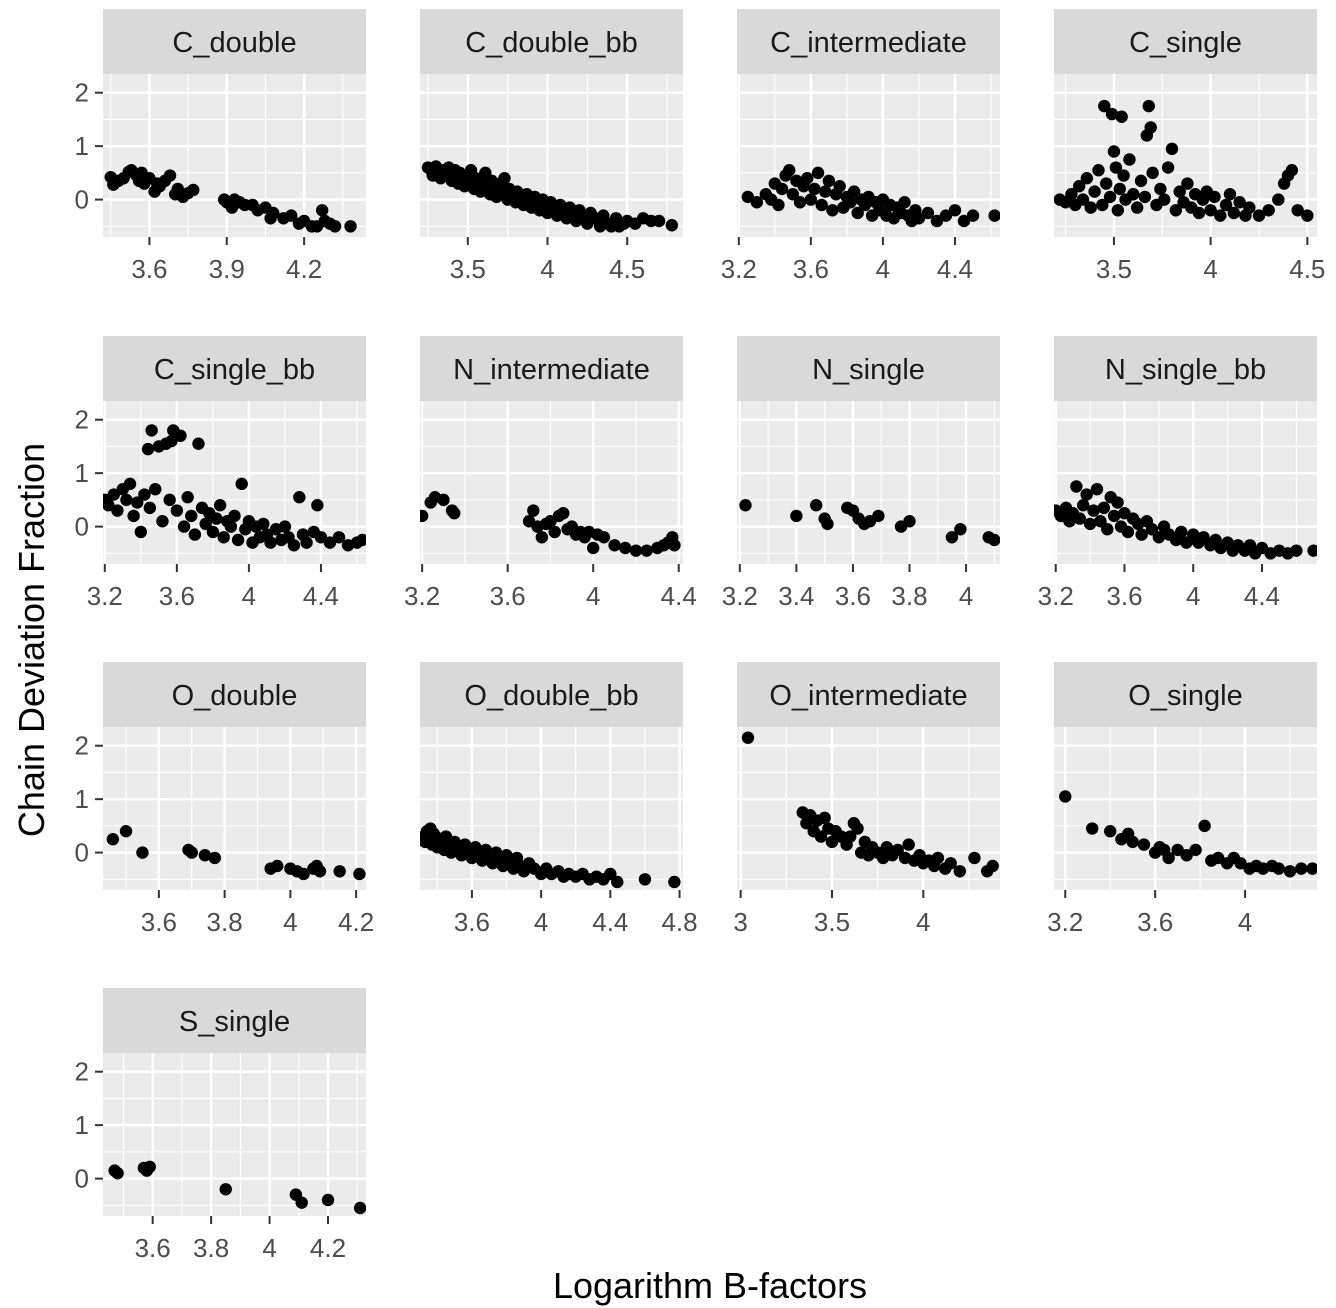  Describe the element at coordinates (679, 922) in the screenshot. I see `x-tick-label: 4.8` at that location.